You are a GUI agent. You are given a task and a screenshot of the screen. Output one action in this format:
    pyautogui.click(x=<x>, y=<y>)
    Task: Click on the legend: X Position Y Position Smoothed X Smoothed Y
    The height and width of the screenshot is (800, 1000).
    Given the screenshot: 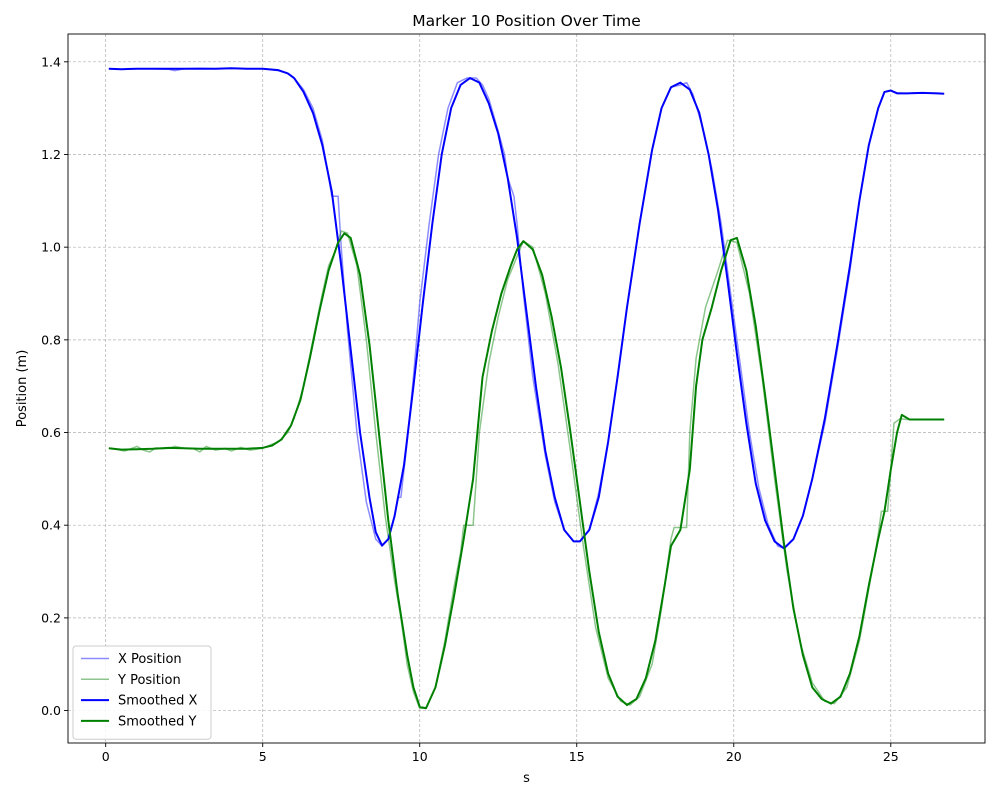 What is the action you would take?
    pyautogui.click(x=142, y=692)
    